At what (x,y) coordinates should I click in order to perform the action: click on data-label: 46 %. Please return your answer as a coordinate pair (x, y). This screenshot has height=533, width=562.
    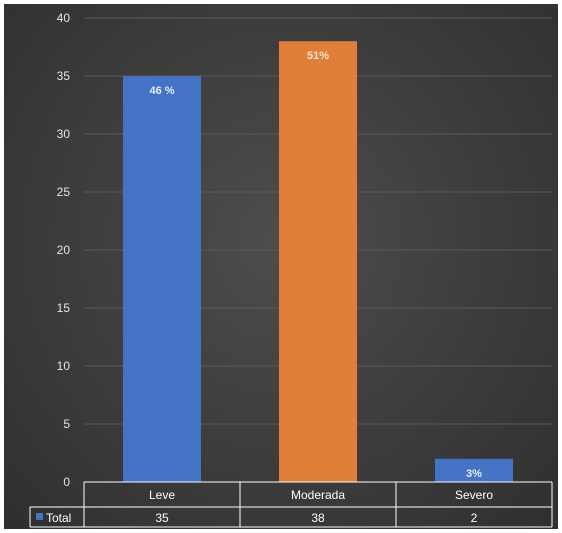
    Looking at the image, I should click on (161, 91).